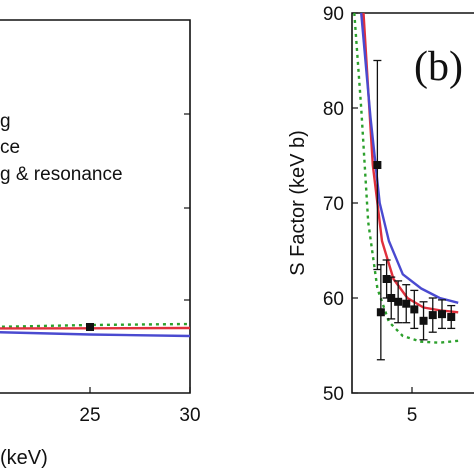 This screenshot has height=474, width=474. What do you see at coordinates (61, 148) in the screenshot?
I see `panel-a-legend: g ce g & resonance` at bounding box center [61, 148].